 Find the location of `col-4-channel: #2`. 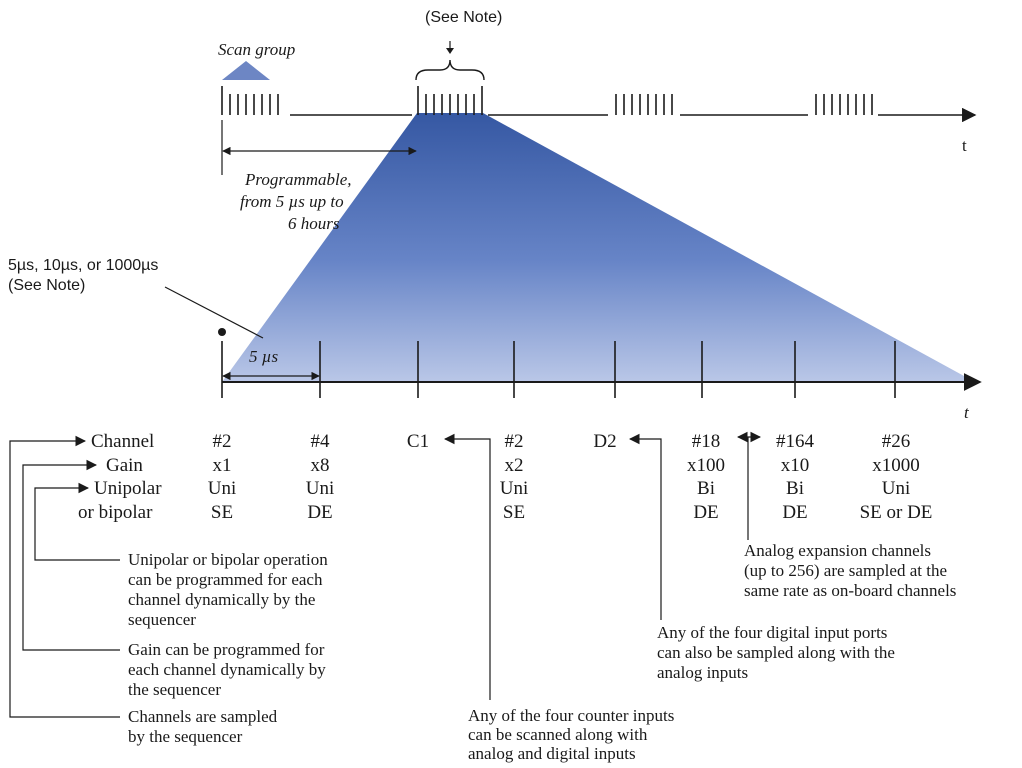

col-4-channel: #2 is located at coordinates (514, 441).